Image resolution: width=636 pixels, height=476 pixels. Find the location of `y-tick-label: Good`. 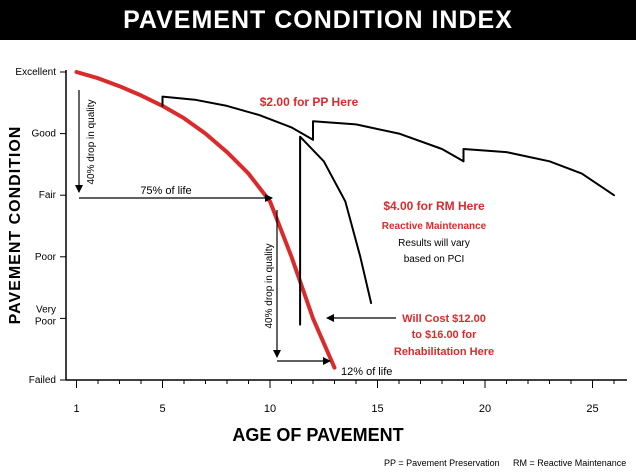

y-tick-label: Good is located at coordinates (44, 134).